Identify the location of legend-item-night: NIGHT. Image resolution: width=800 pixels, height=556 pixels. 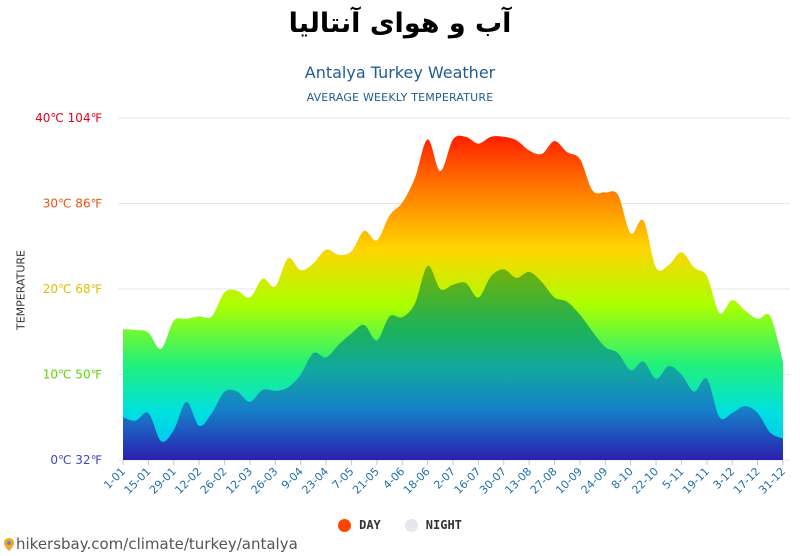
(433, 525).